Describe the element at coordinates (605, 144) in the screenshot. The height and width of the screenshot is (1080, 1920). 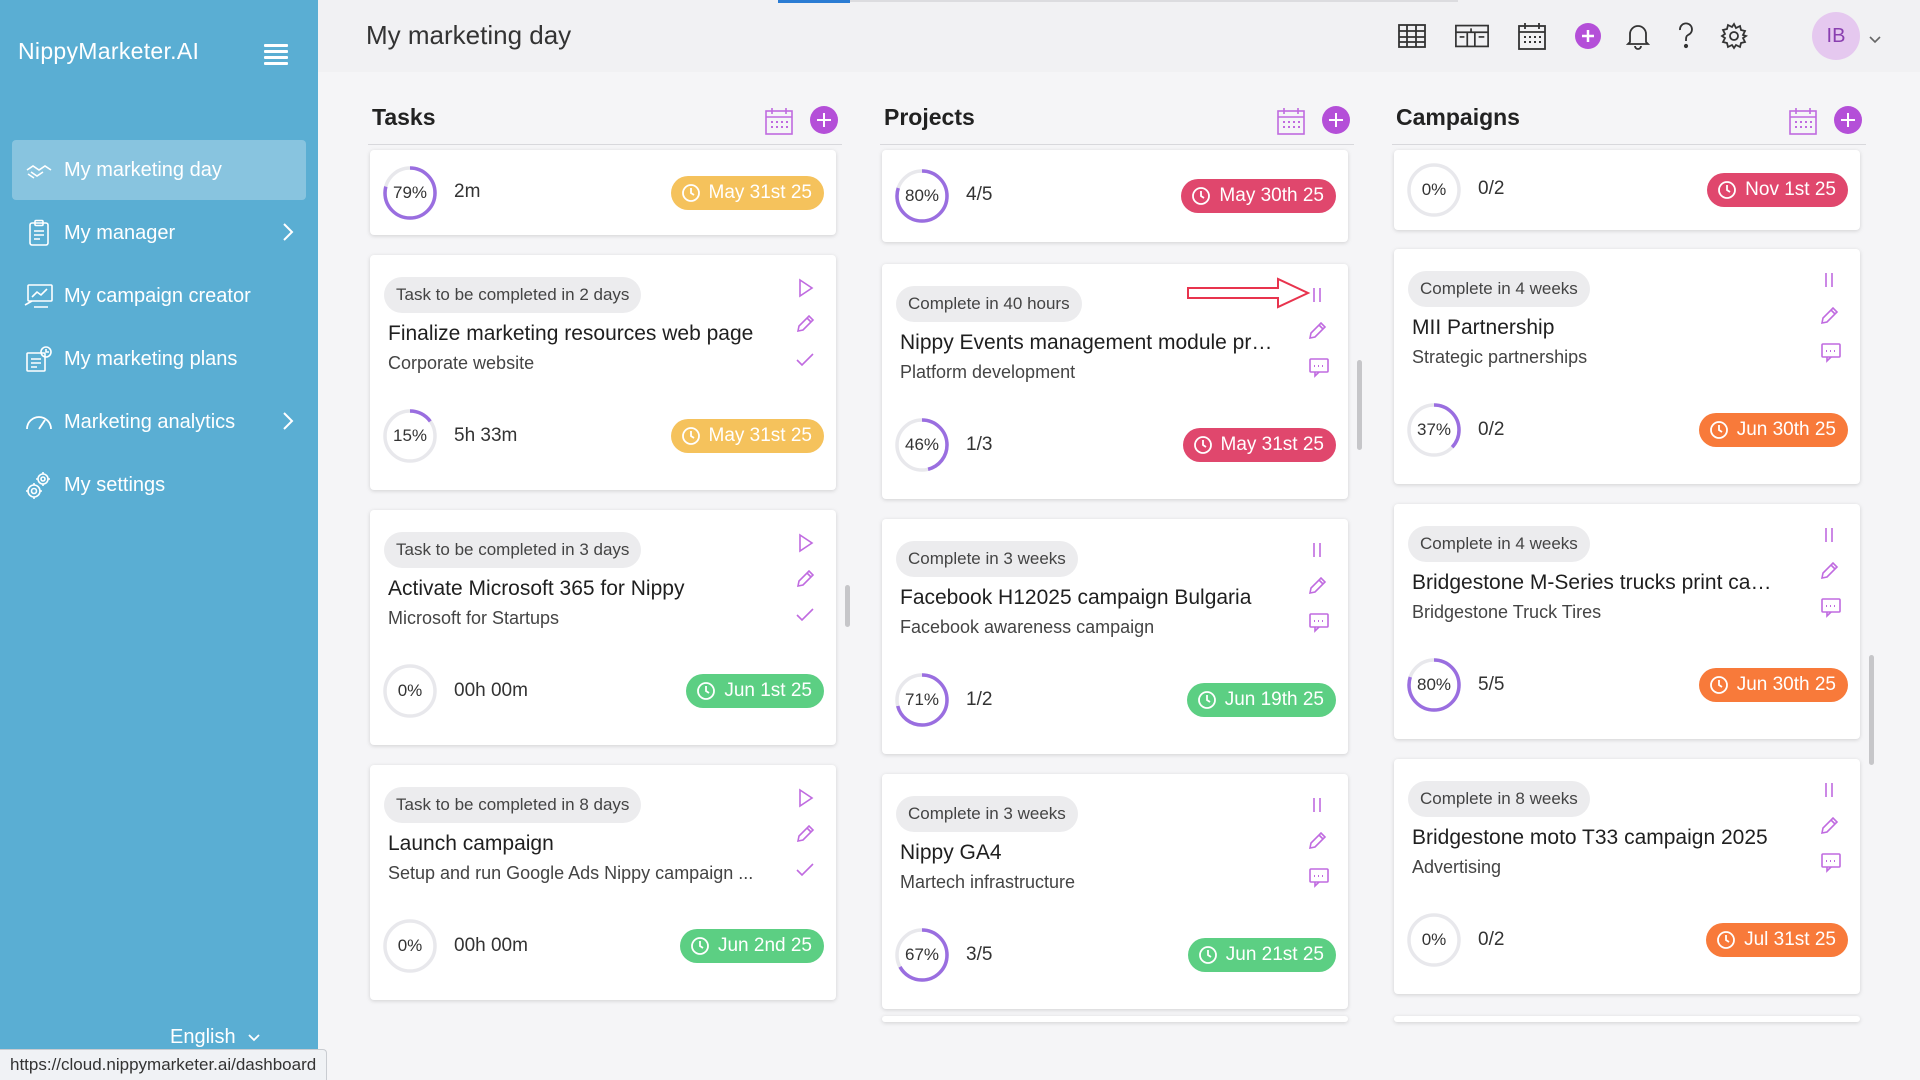
I see `divider` at that location.